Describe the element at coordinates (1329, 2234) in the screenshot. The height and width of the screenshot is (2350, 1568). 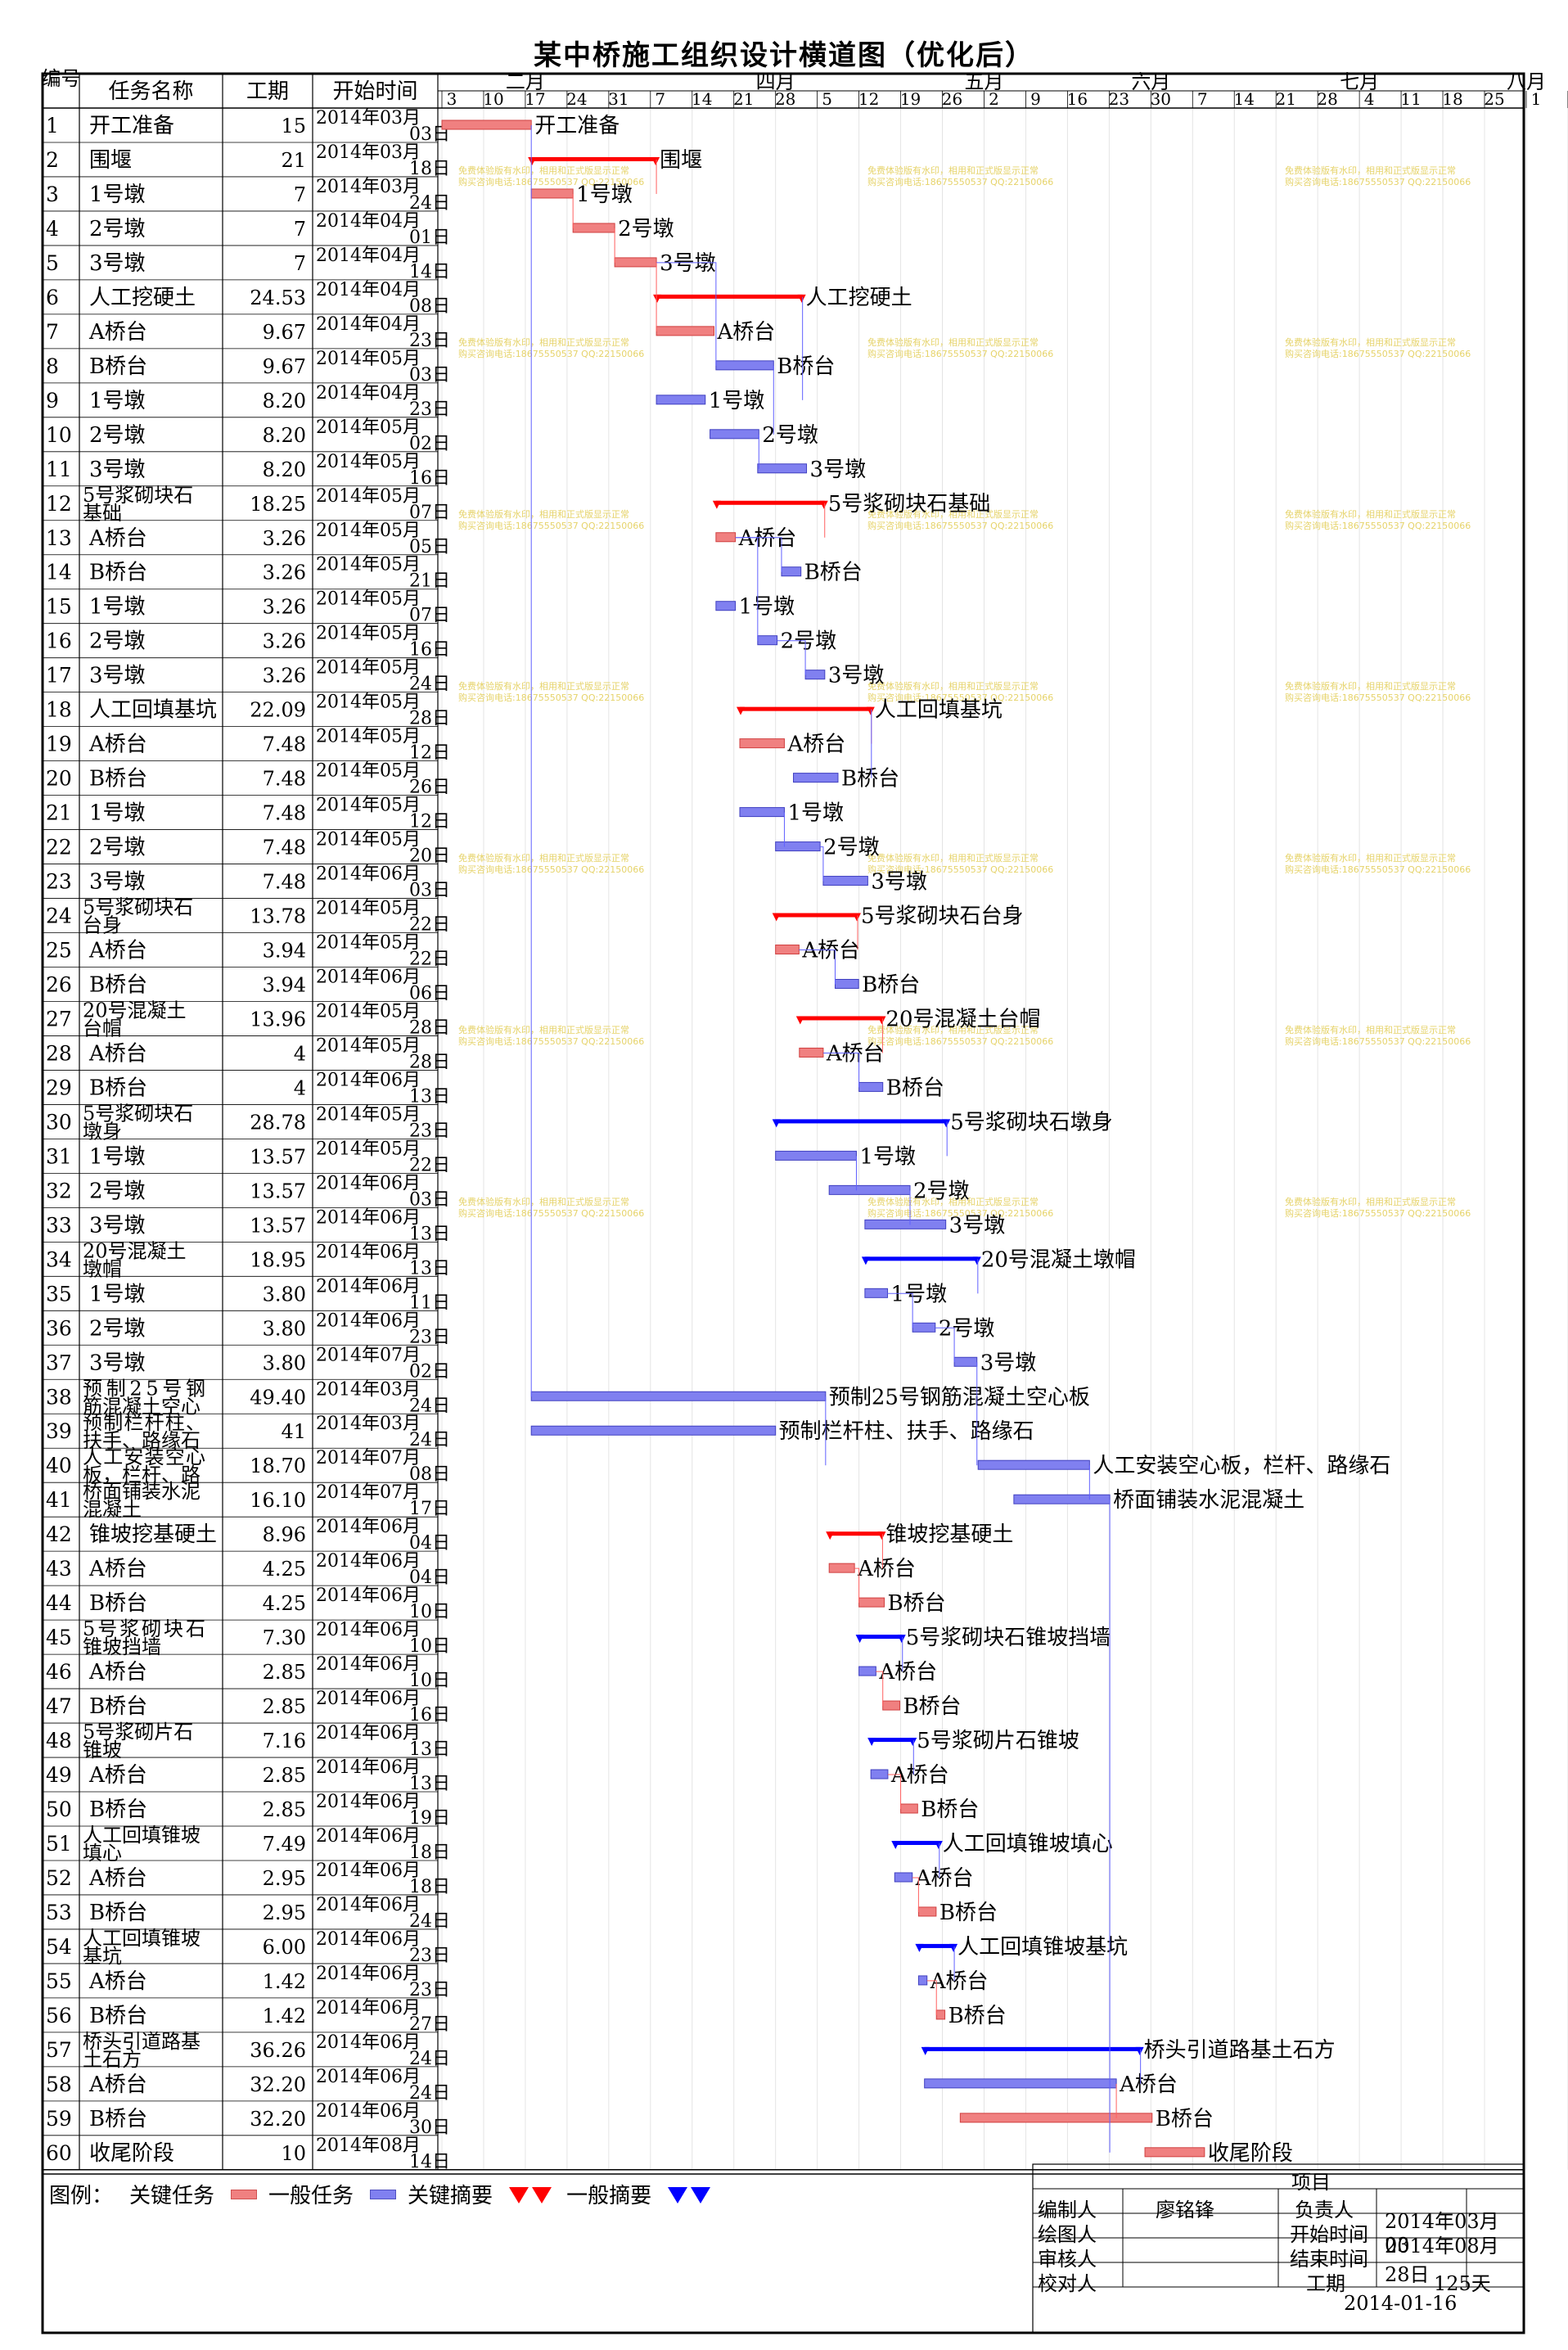
I see `footer-start-label: 开始时间` at that location.